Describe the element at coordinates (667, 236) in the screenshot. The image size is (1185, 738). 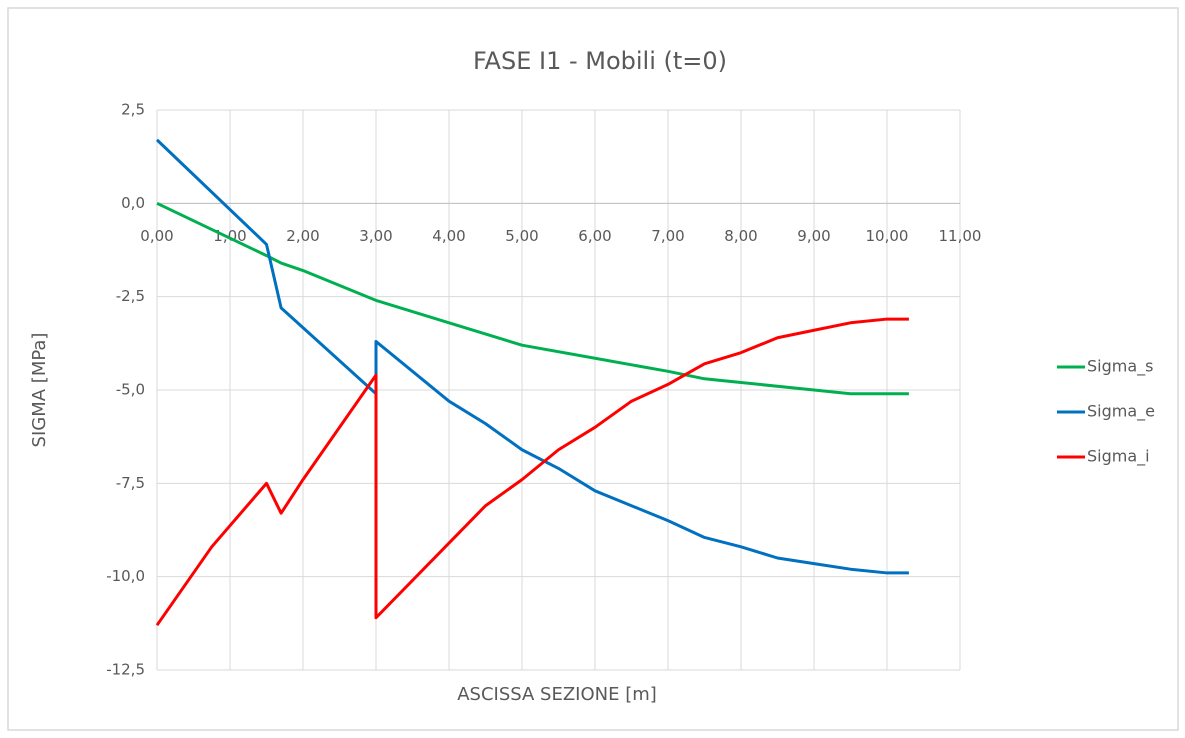
I see `x-tick-label: 7,00` at that location.